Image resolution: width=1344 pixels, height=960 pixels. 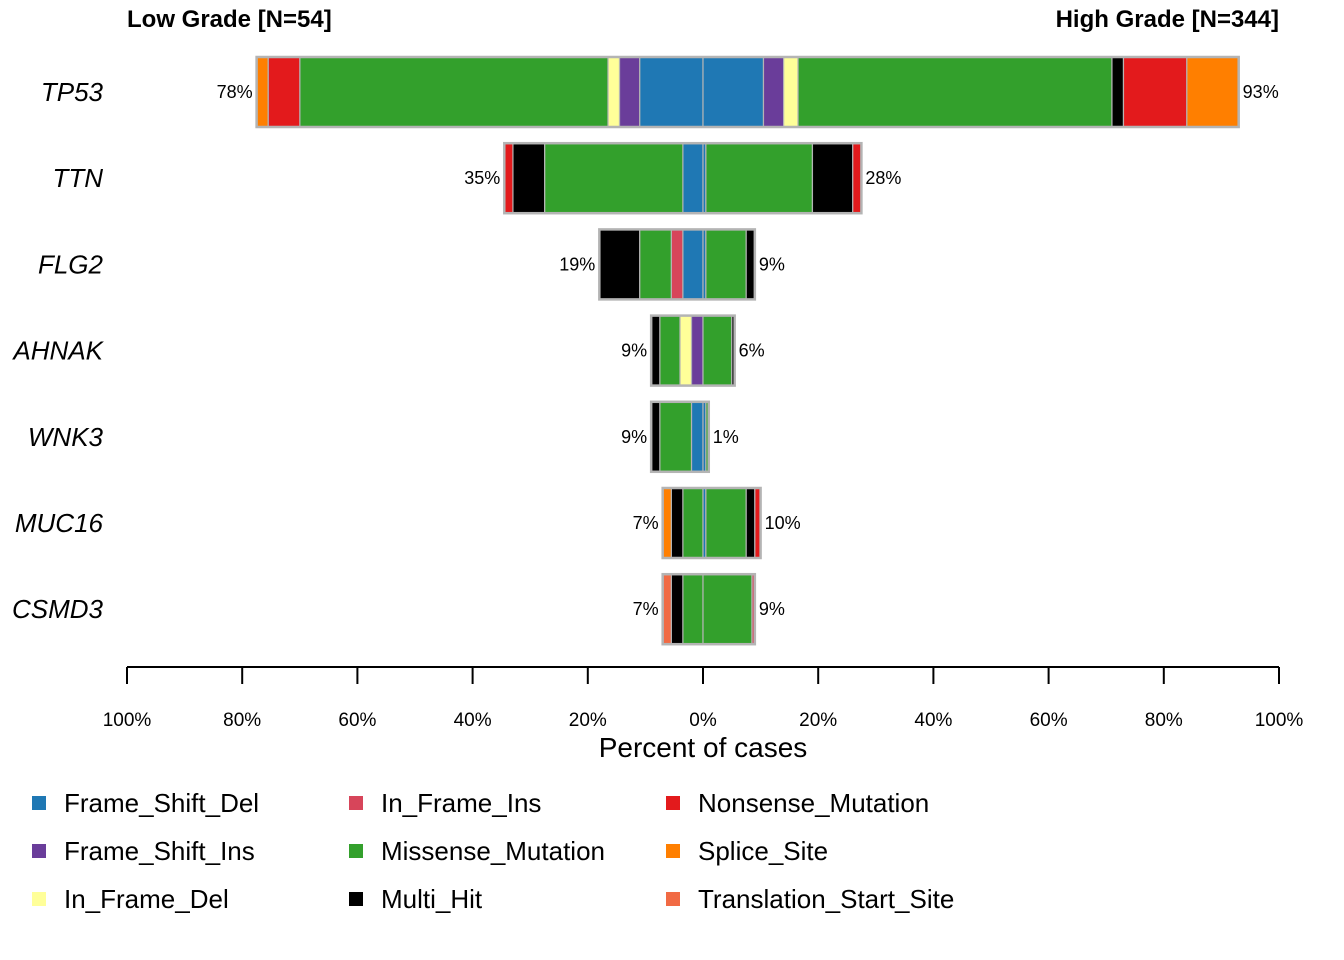 I want to click on bar-segment-flg2-left-multi-hit, so click(x=619, y=264).